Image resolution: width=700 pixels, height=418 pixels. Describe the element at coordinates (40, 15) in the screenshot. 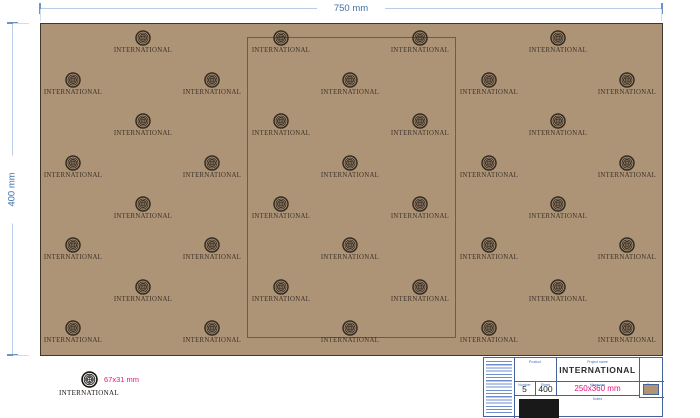

I see `width-dimension-extension-left` at that location.